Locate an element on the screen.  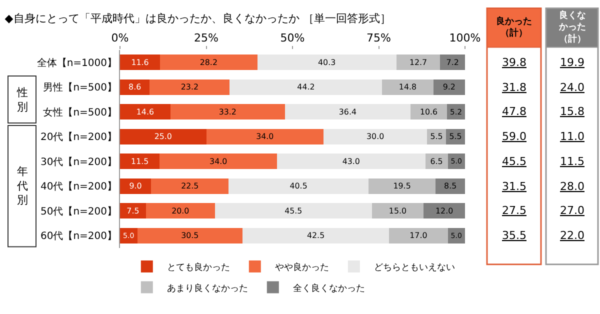
text: 45.5 is located at coordinates (514, 161).